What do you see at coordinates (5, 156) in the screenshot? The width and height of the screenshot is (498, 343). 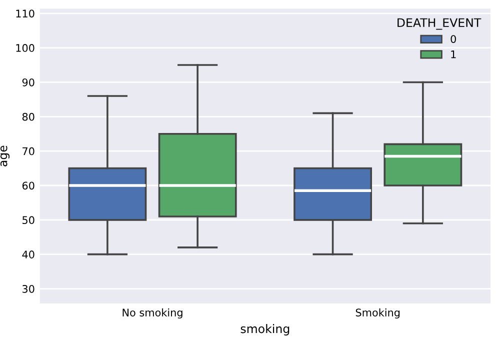 I see `y-axis-title: age` at bounding box center [5, 156].